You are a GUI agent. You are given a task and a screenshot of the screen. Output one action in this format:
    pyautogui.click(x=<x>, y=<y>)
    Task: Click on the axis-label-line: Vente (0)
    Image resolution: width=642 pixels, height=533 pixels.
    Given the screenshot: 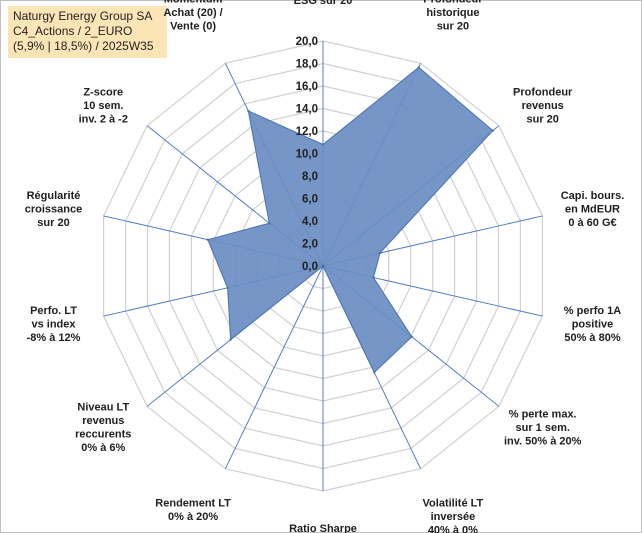 What is the action you would take?
    pyautogui.click(x=193, y=27)
    